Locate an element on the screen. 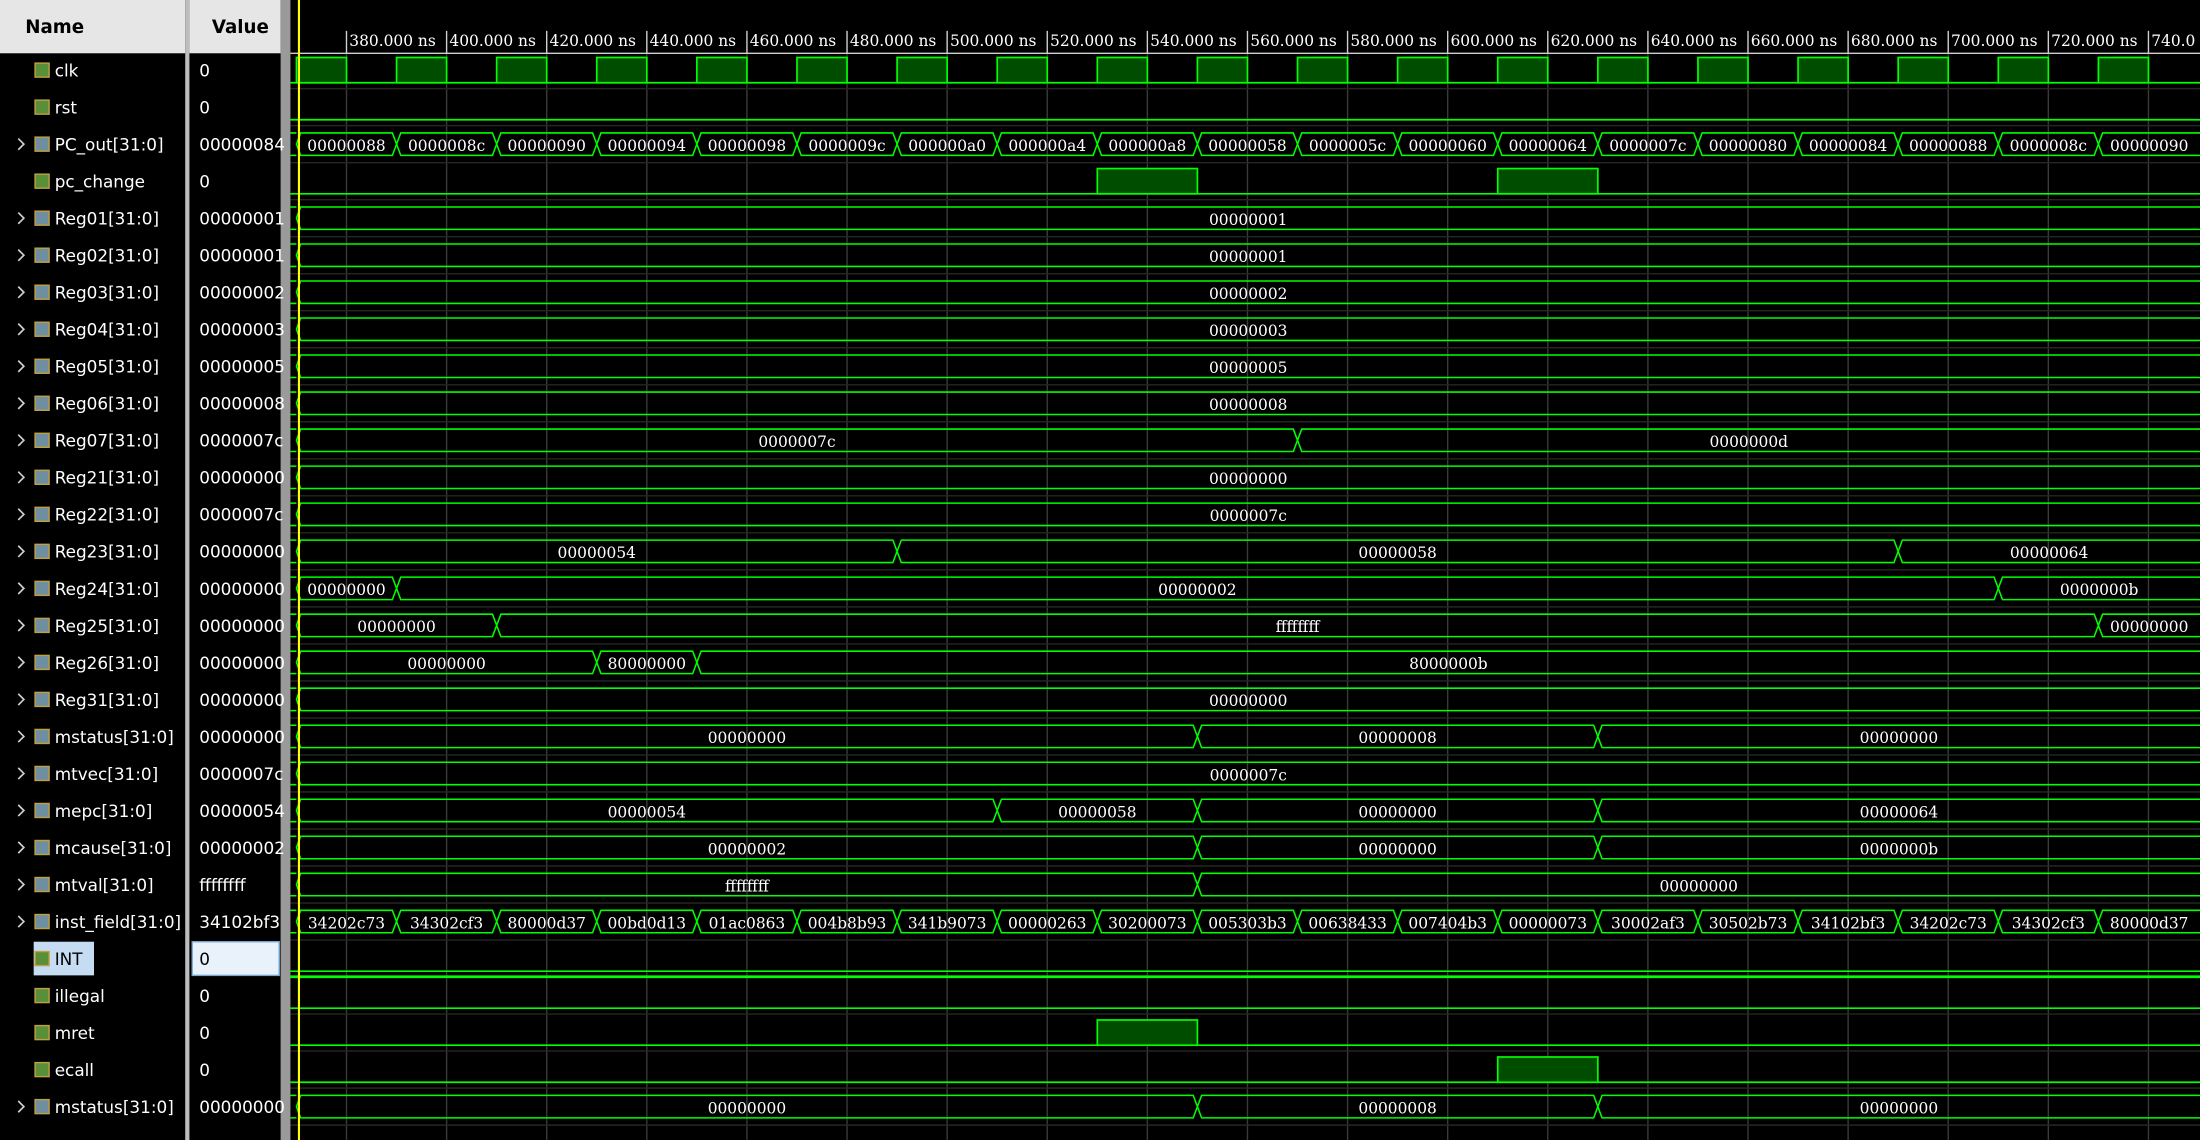 This screenshot has height=1140, width=2200. signal-value: 00000008 is located at coordinates (242, 404).